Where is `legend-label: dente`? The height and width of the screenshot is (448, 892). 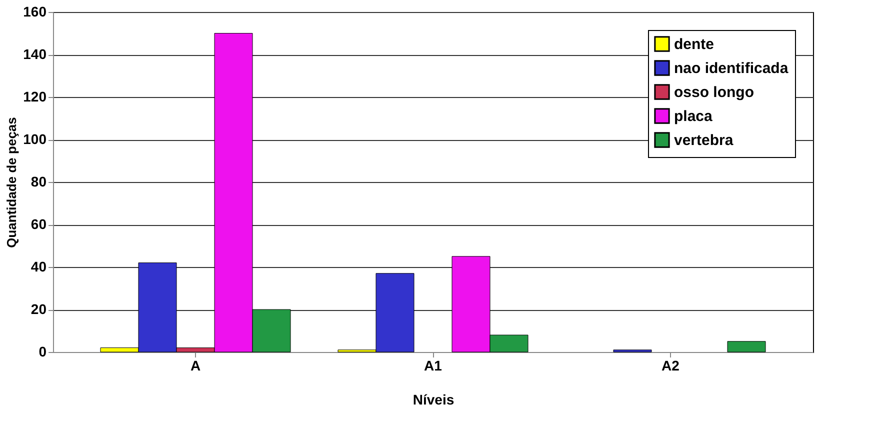 legend-label: dente is located at coordinates (694, 44).